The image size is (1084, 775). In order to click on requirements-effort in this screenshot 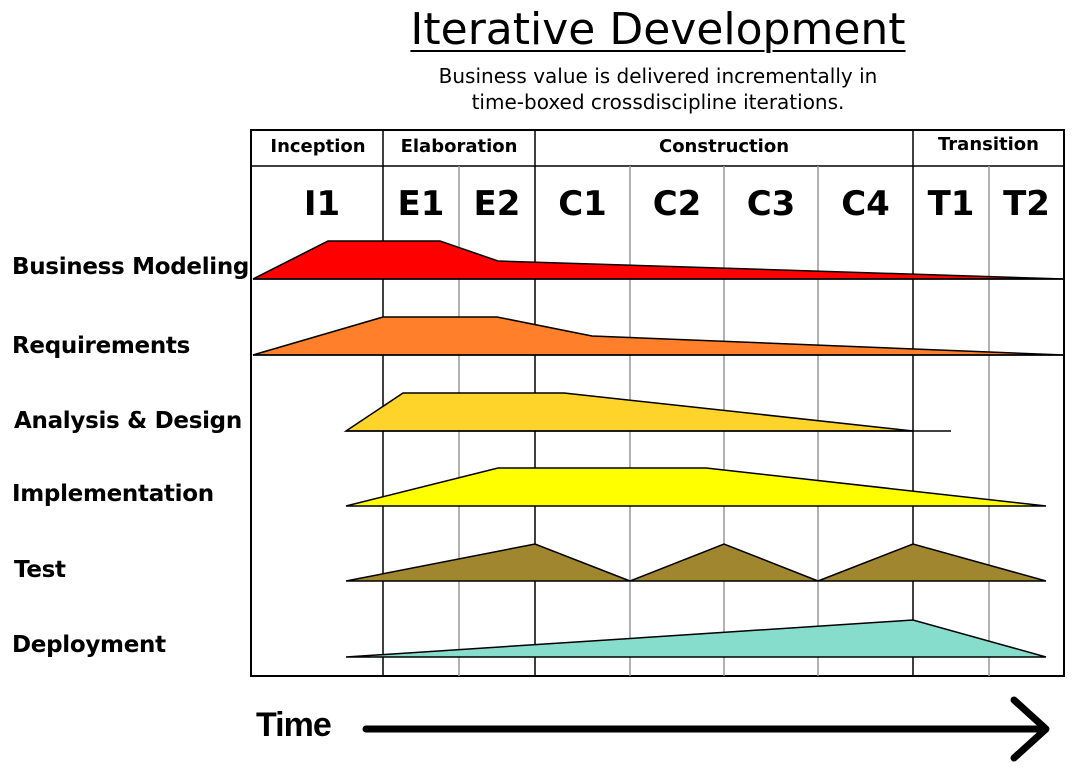, I will do `click(658, 336)`.